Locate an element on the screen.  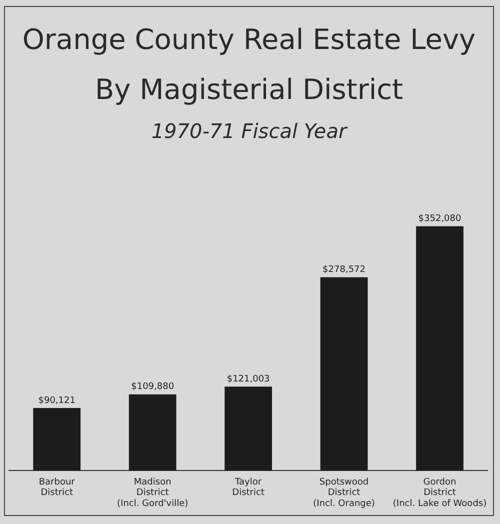
x-tick-label: Spotswood District (Incl. Orange) is located at coordinates (344, 493).